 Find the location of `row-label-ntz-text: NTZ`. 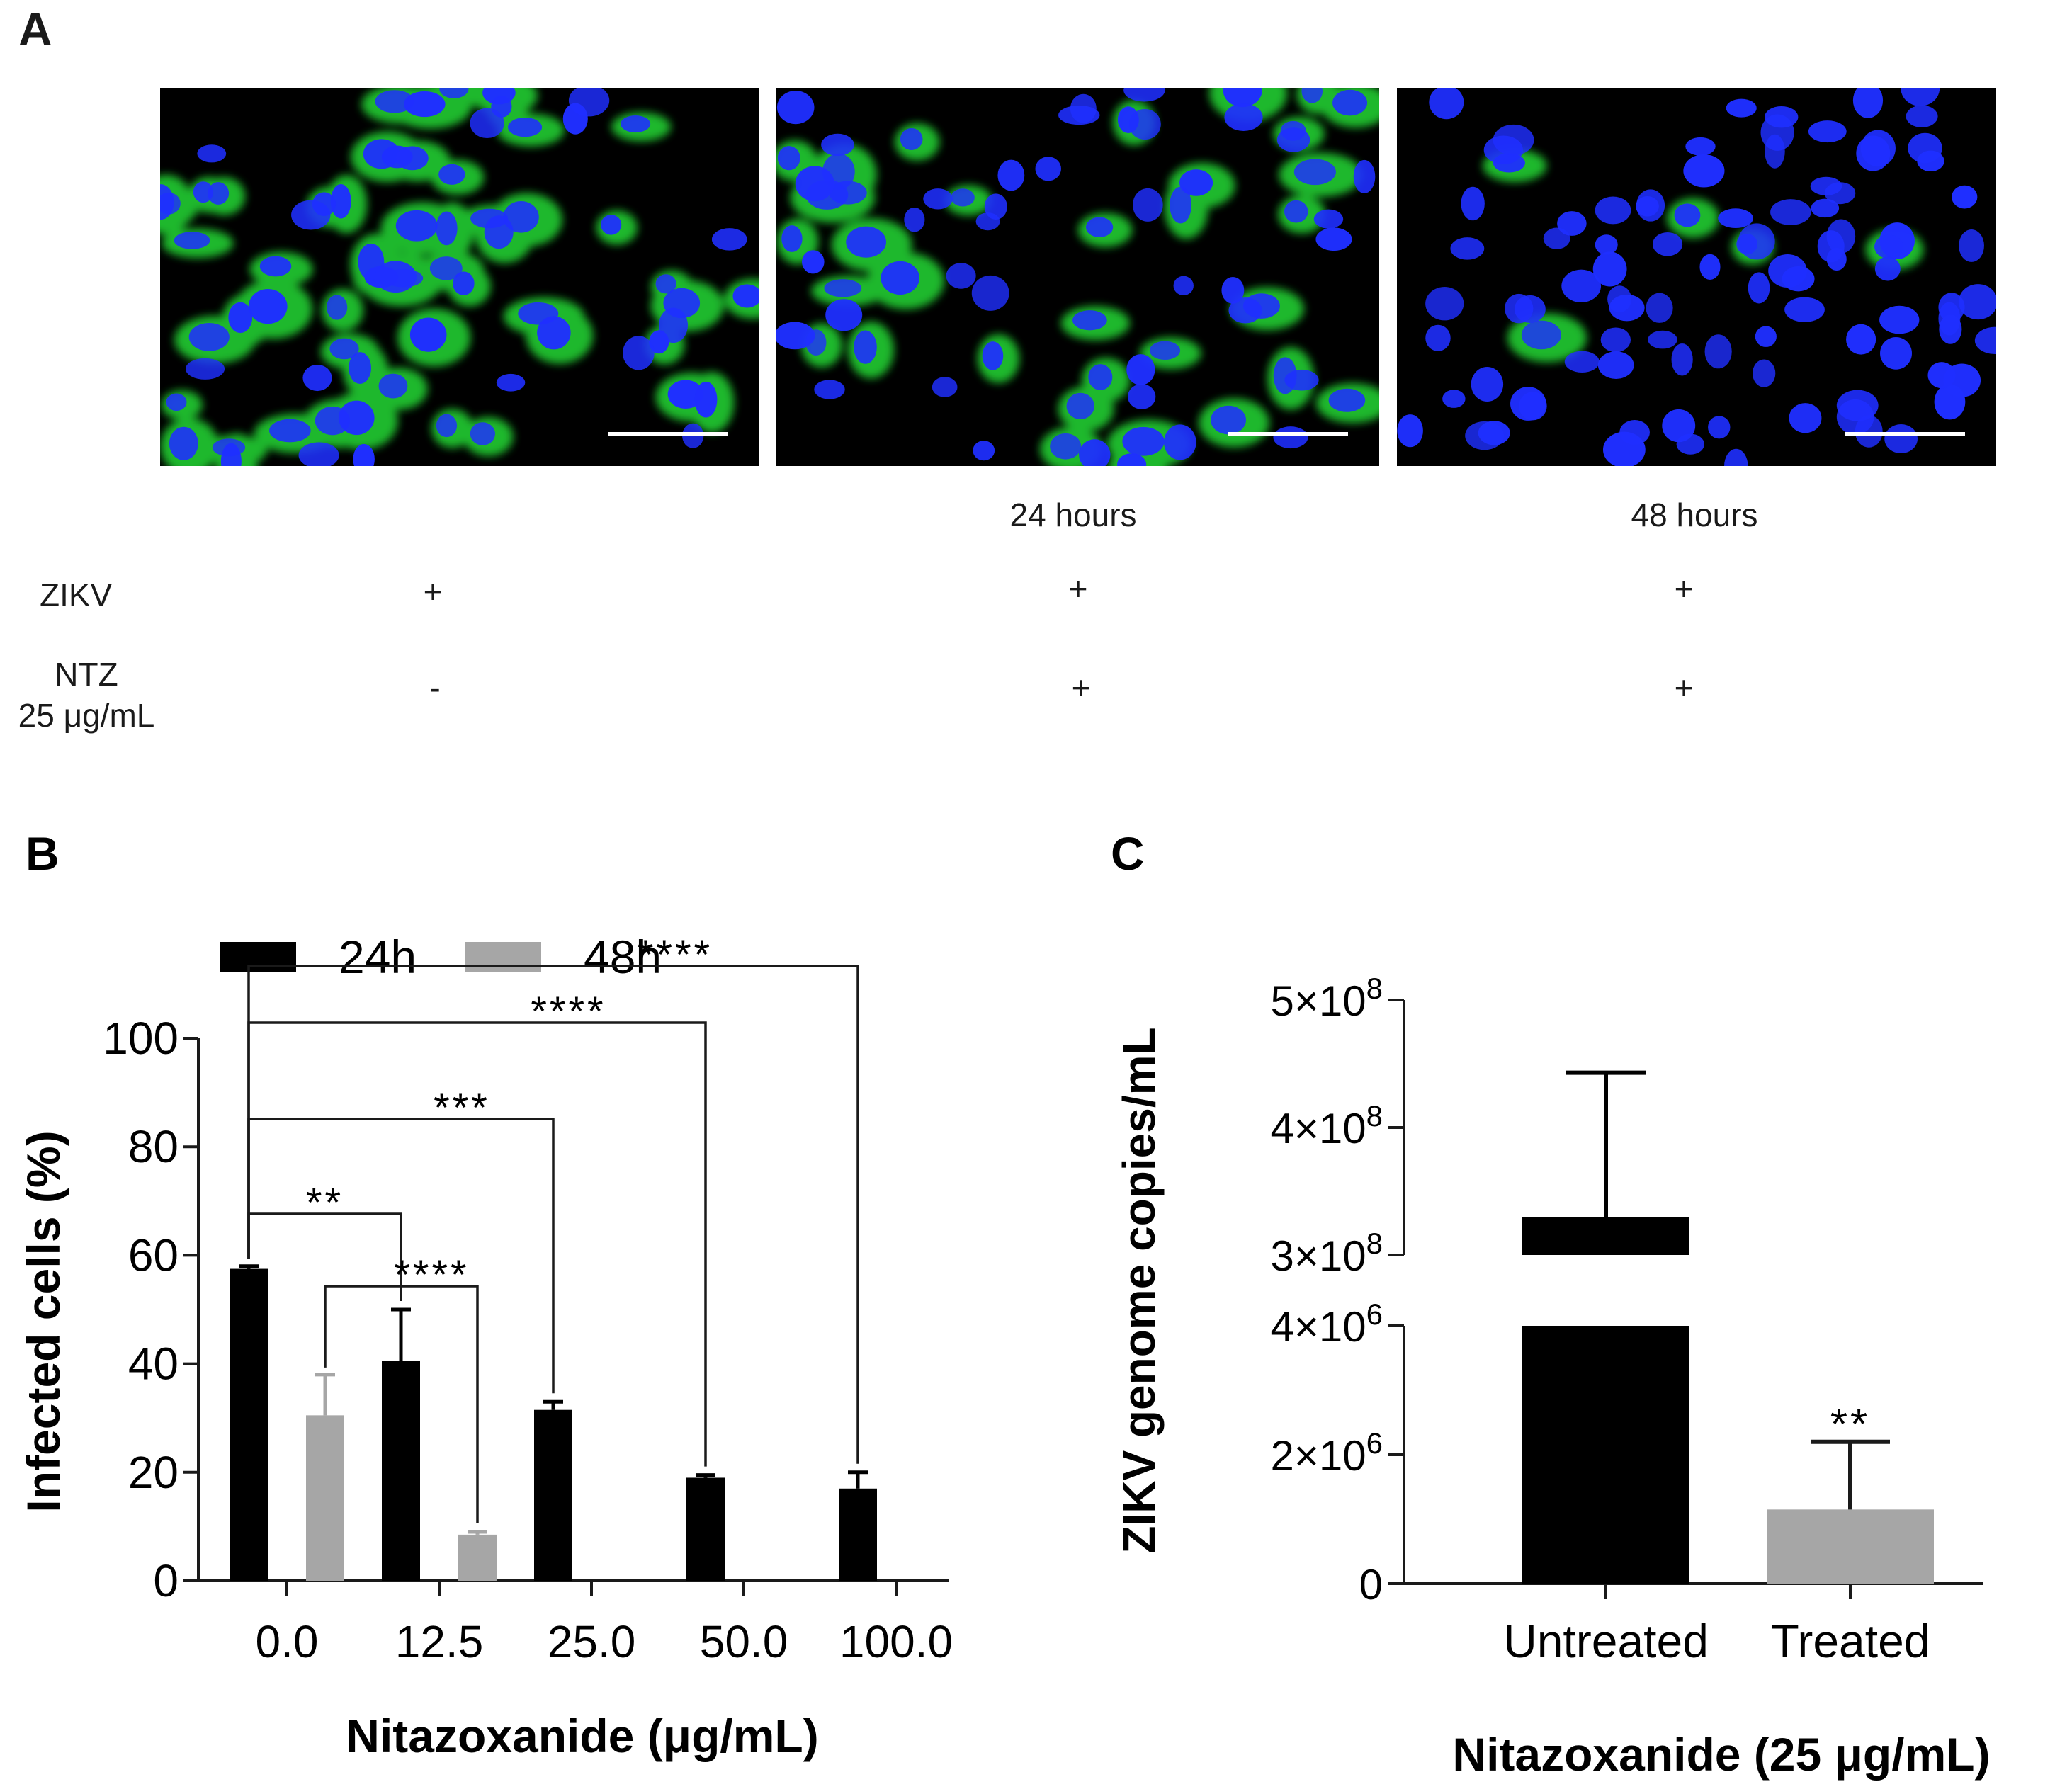

row-label-ntz-text: NTZ is located at coordinates (86, 674).